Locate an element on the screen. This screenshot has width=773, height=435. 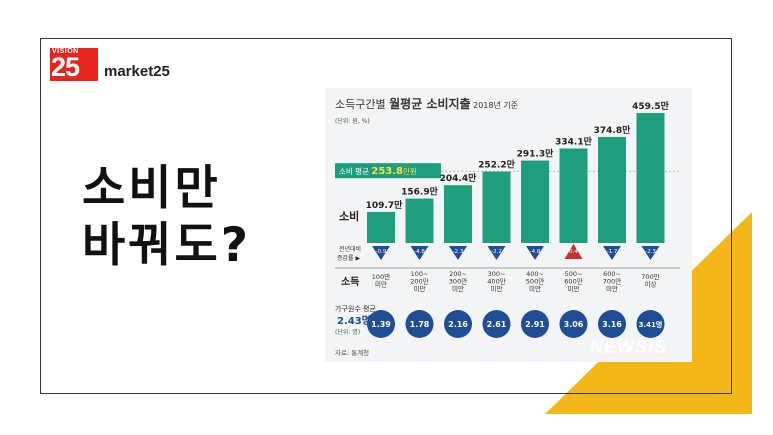
household-value: 3.06 is located at coordinates (574, 324).